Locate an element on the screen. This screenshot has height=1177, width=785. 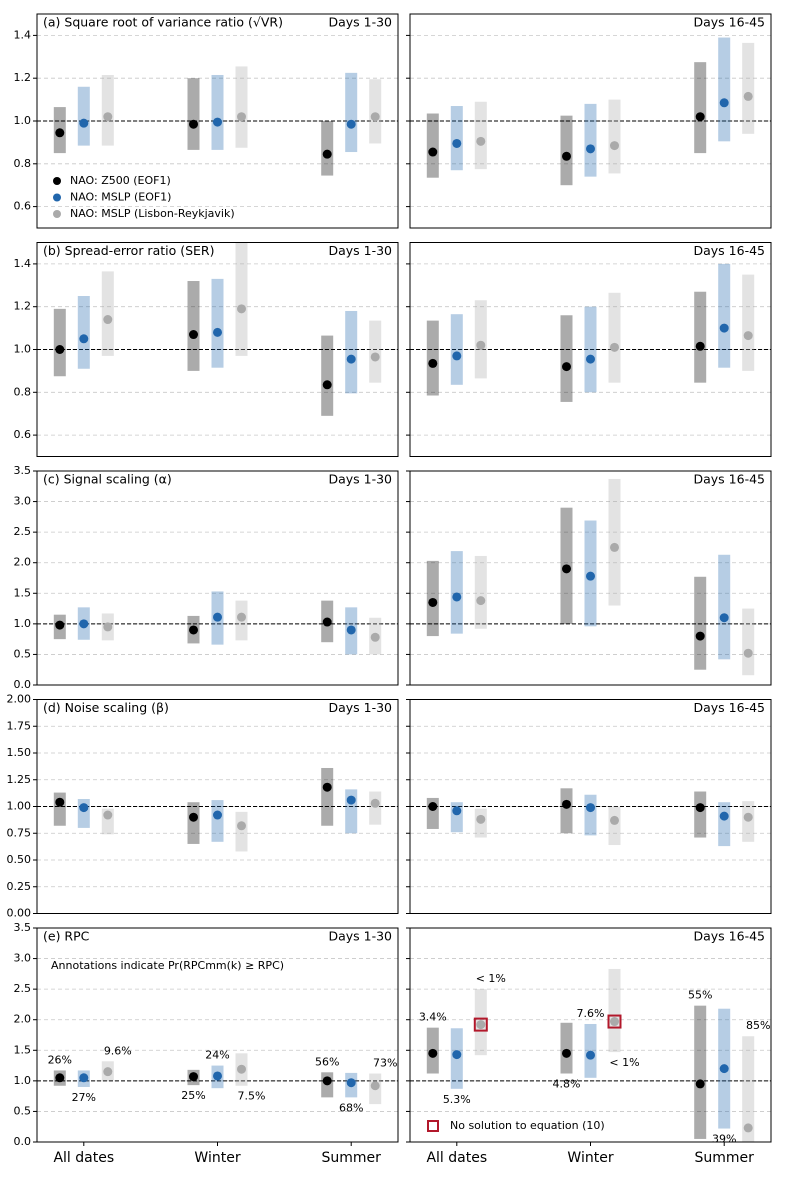
y-tick-label: 1.4 is located at coordinates (23, 263).